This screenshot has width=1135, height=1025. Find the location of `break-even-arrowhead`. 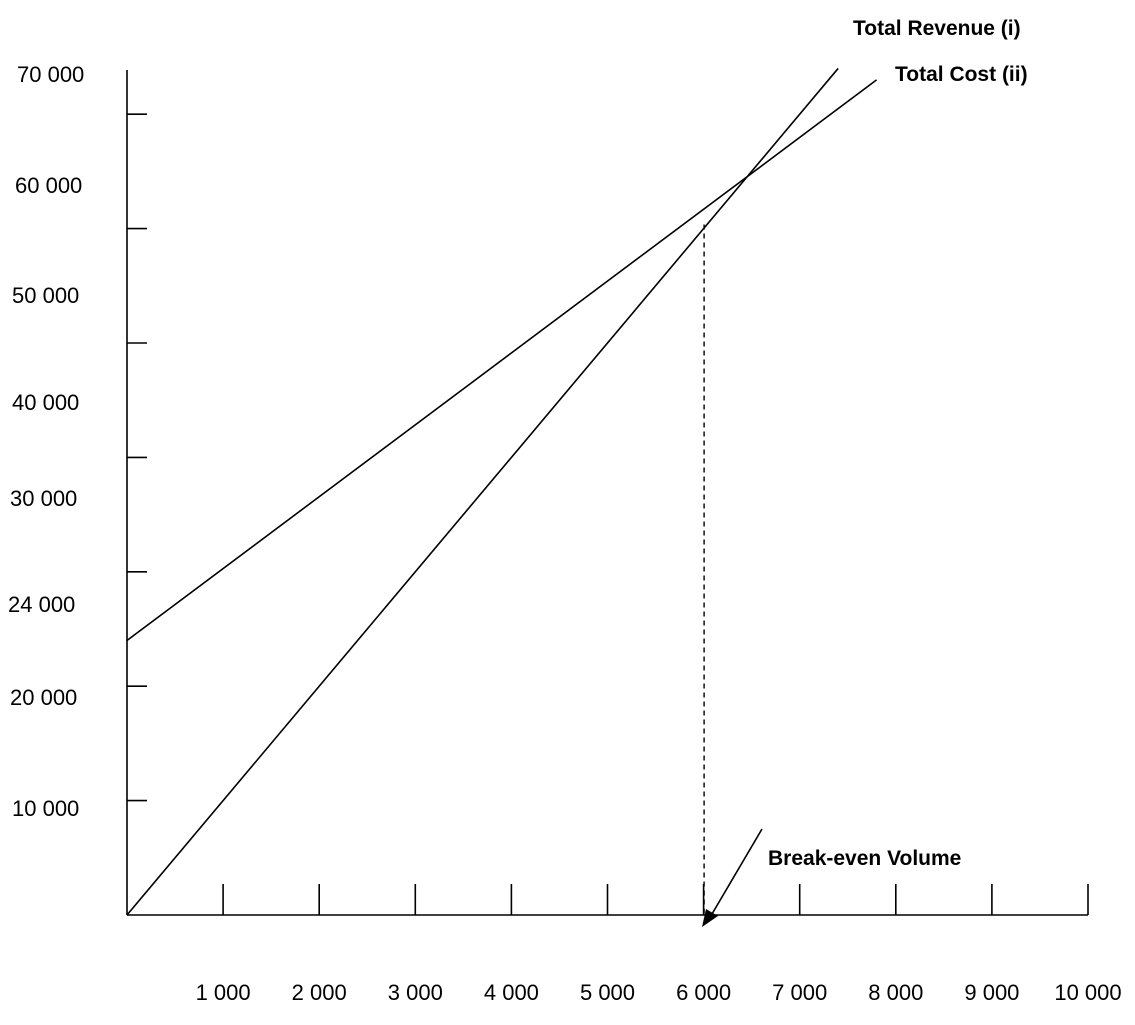

break-even-arrowhead is located at coordinates (710, 918).